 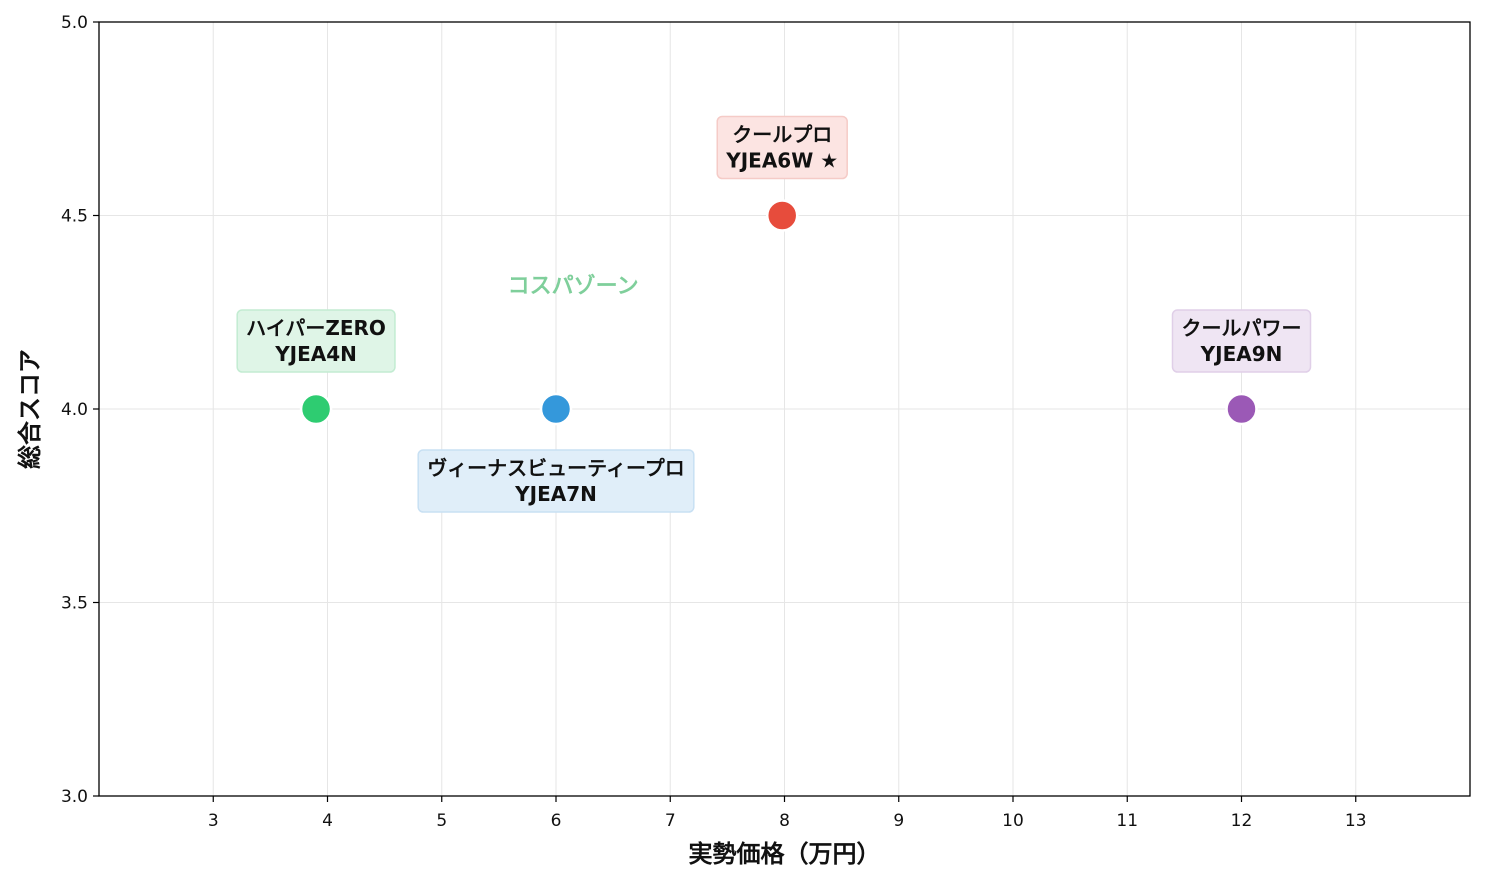 What do you see at coordinates (1241, 354) in the screenshot?
I see `point-model-label: YJEA9N` at bounding box center [1241, 354].